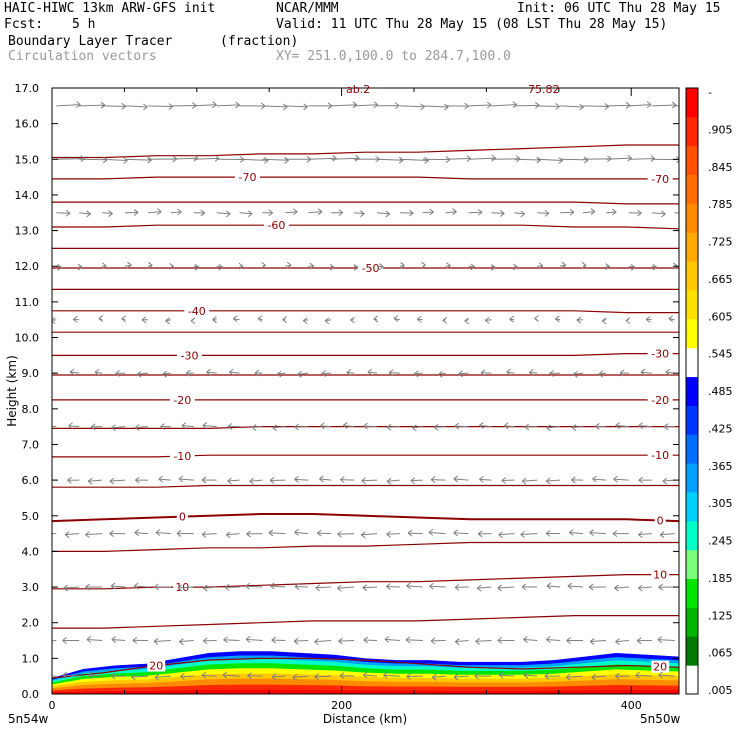  I want to click on x-axis-title: Distance (km), so click(365, 719).